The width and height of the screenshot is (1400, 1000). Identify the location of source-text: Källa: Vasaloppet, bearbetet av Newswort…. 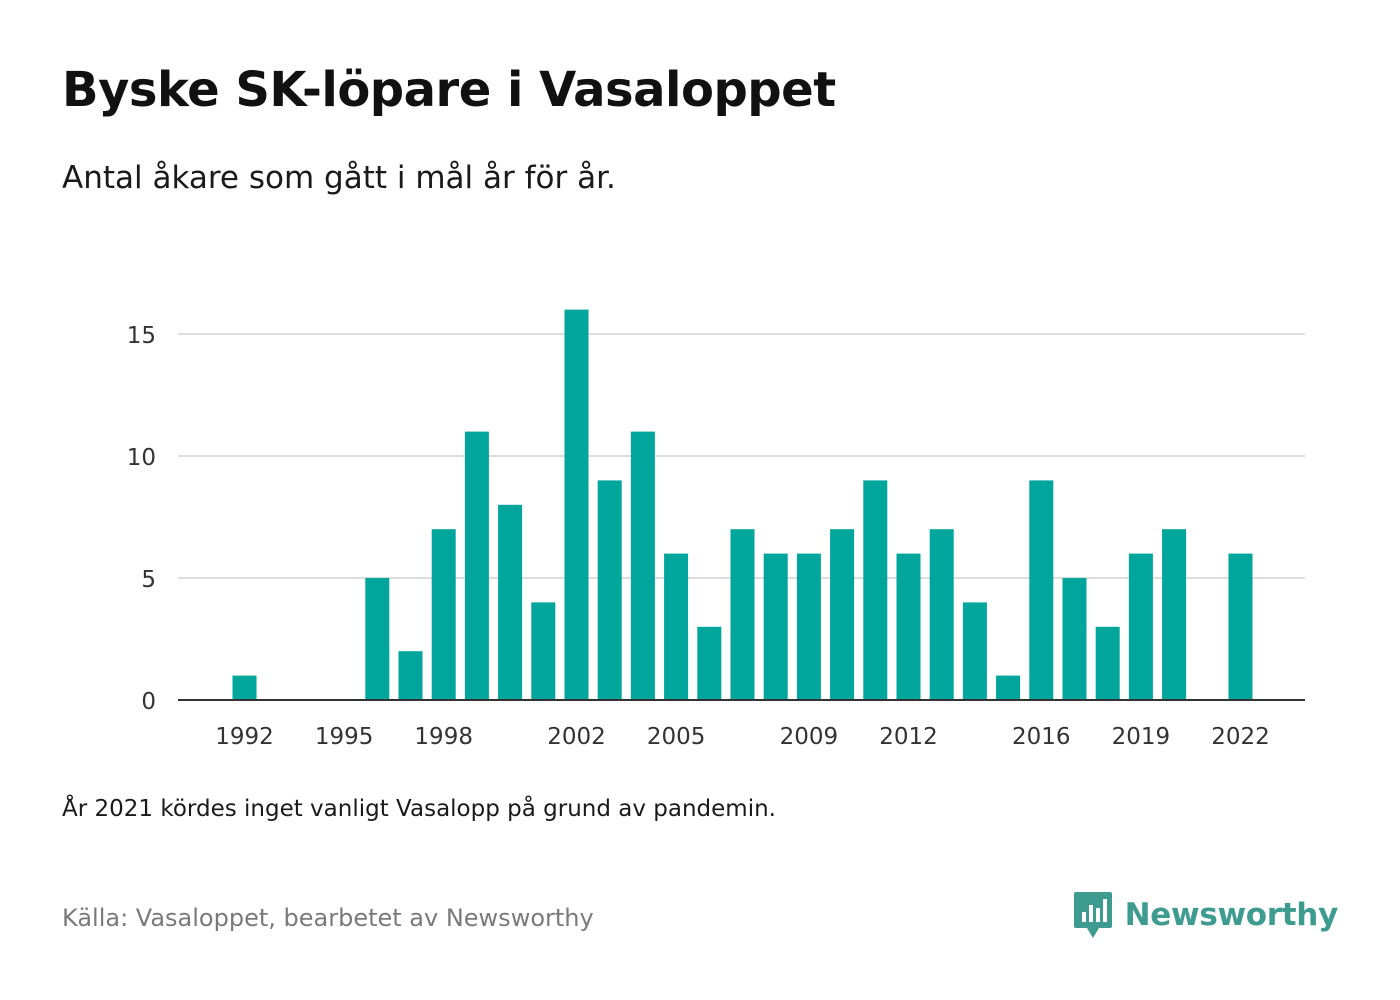
(328, 918).